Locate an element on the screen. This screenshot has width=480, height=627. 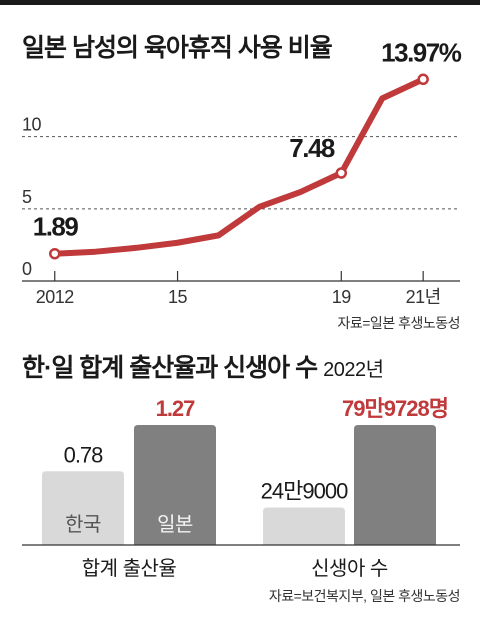
bar-chart-source: 자료=보건복지부, 일본 후생노동성 is located at coordinates (364, 596).